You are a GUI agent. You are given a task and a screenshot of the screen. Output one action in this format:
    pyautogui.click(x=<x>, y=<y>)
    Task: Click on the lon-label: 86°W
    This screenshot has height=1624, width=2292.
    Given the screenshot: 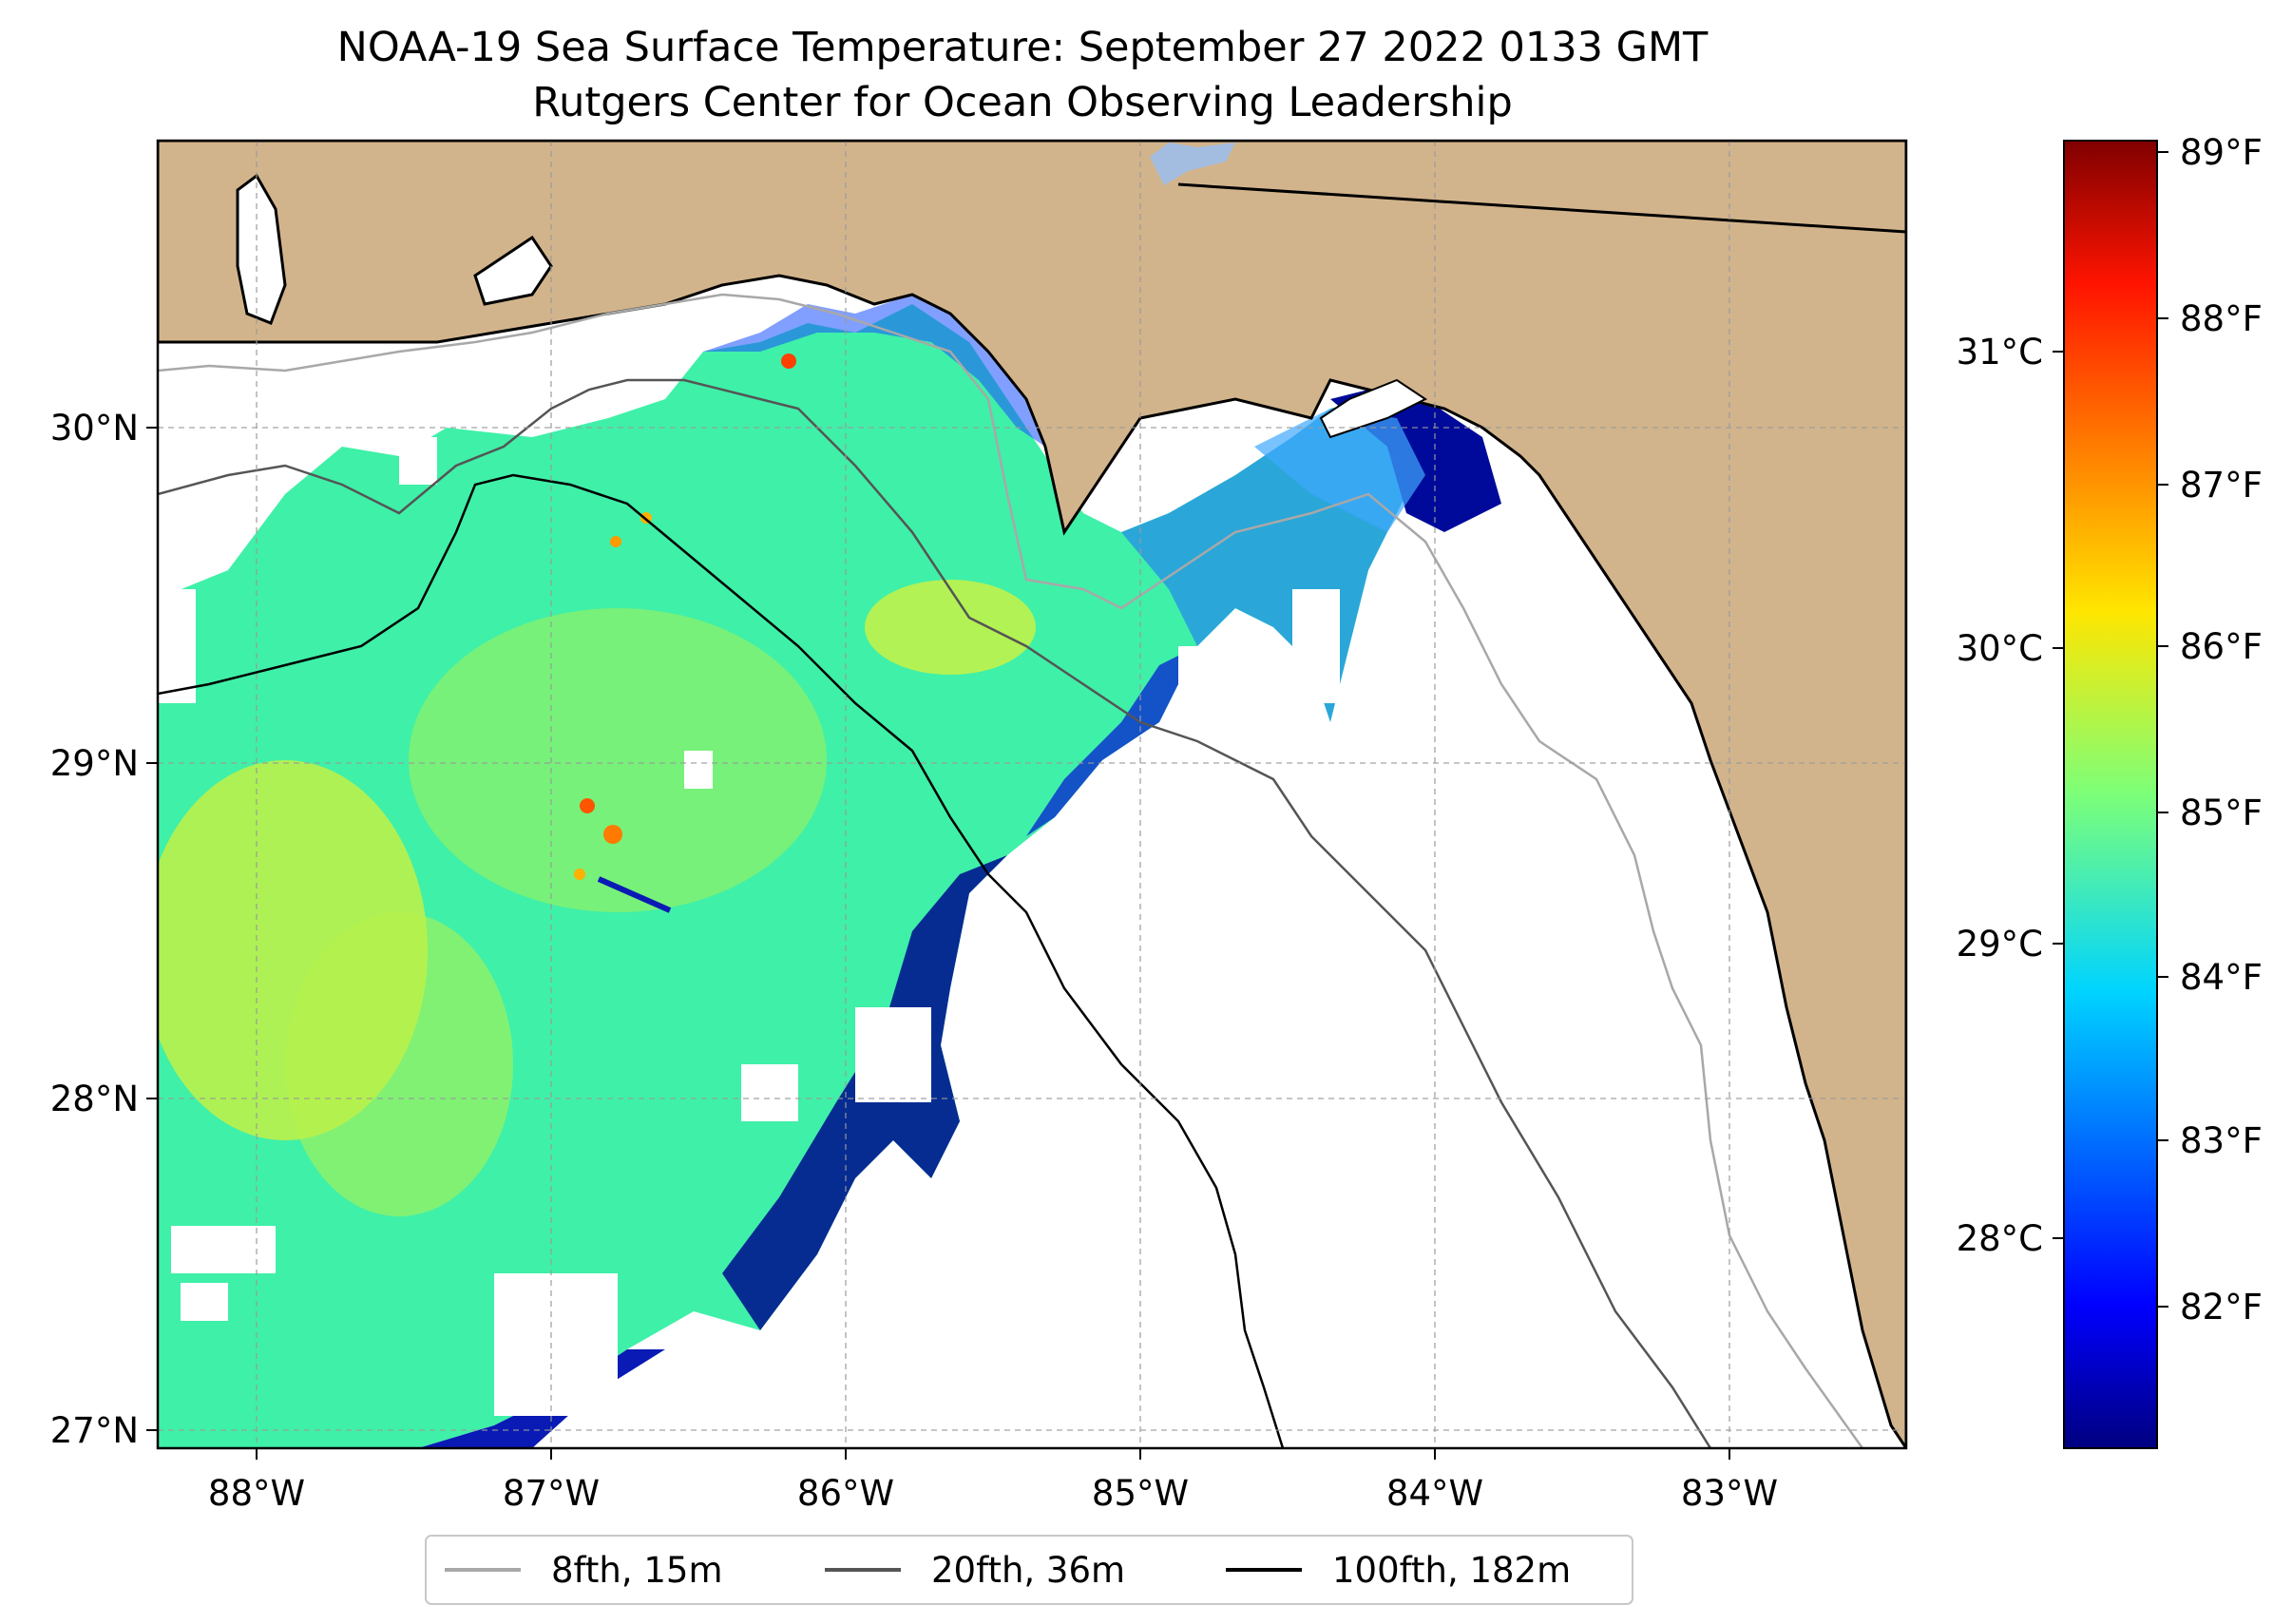 What is the action you would take?
    pyautogui.click(x=845, y=1493)
    